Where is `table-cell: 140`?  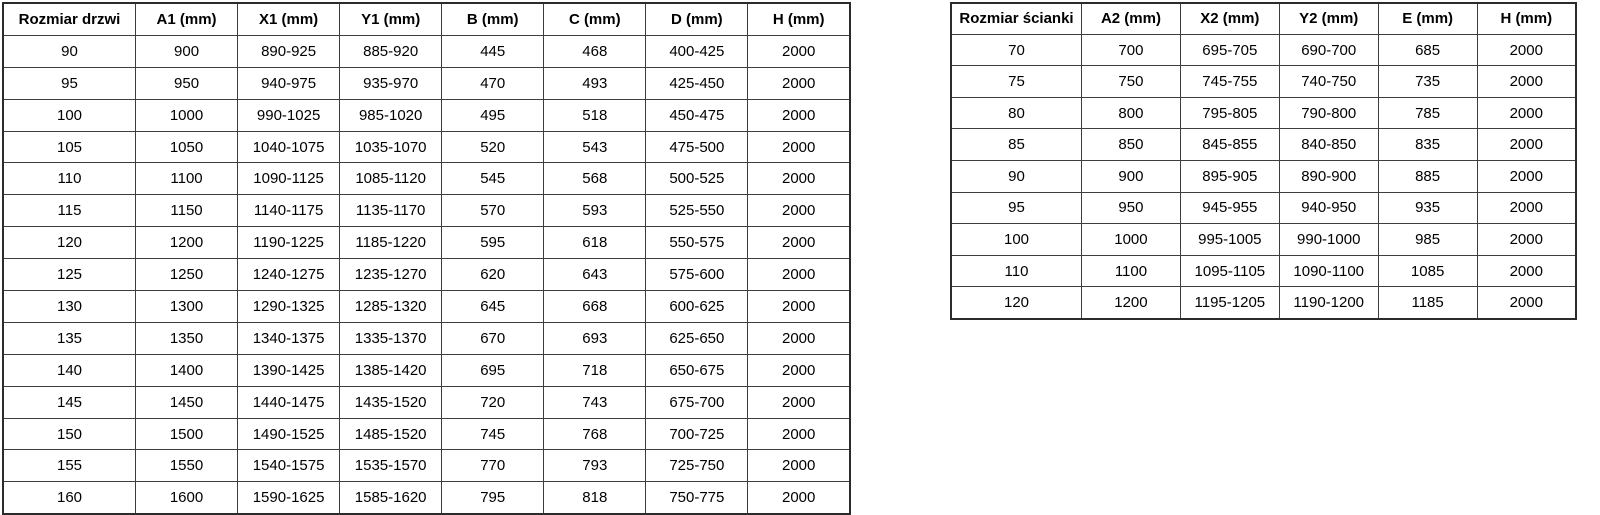 table-cell: 140 is located at coordinates (69, 370).